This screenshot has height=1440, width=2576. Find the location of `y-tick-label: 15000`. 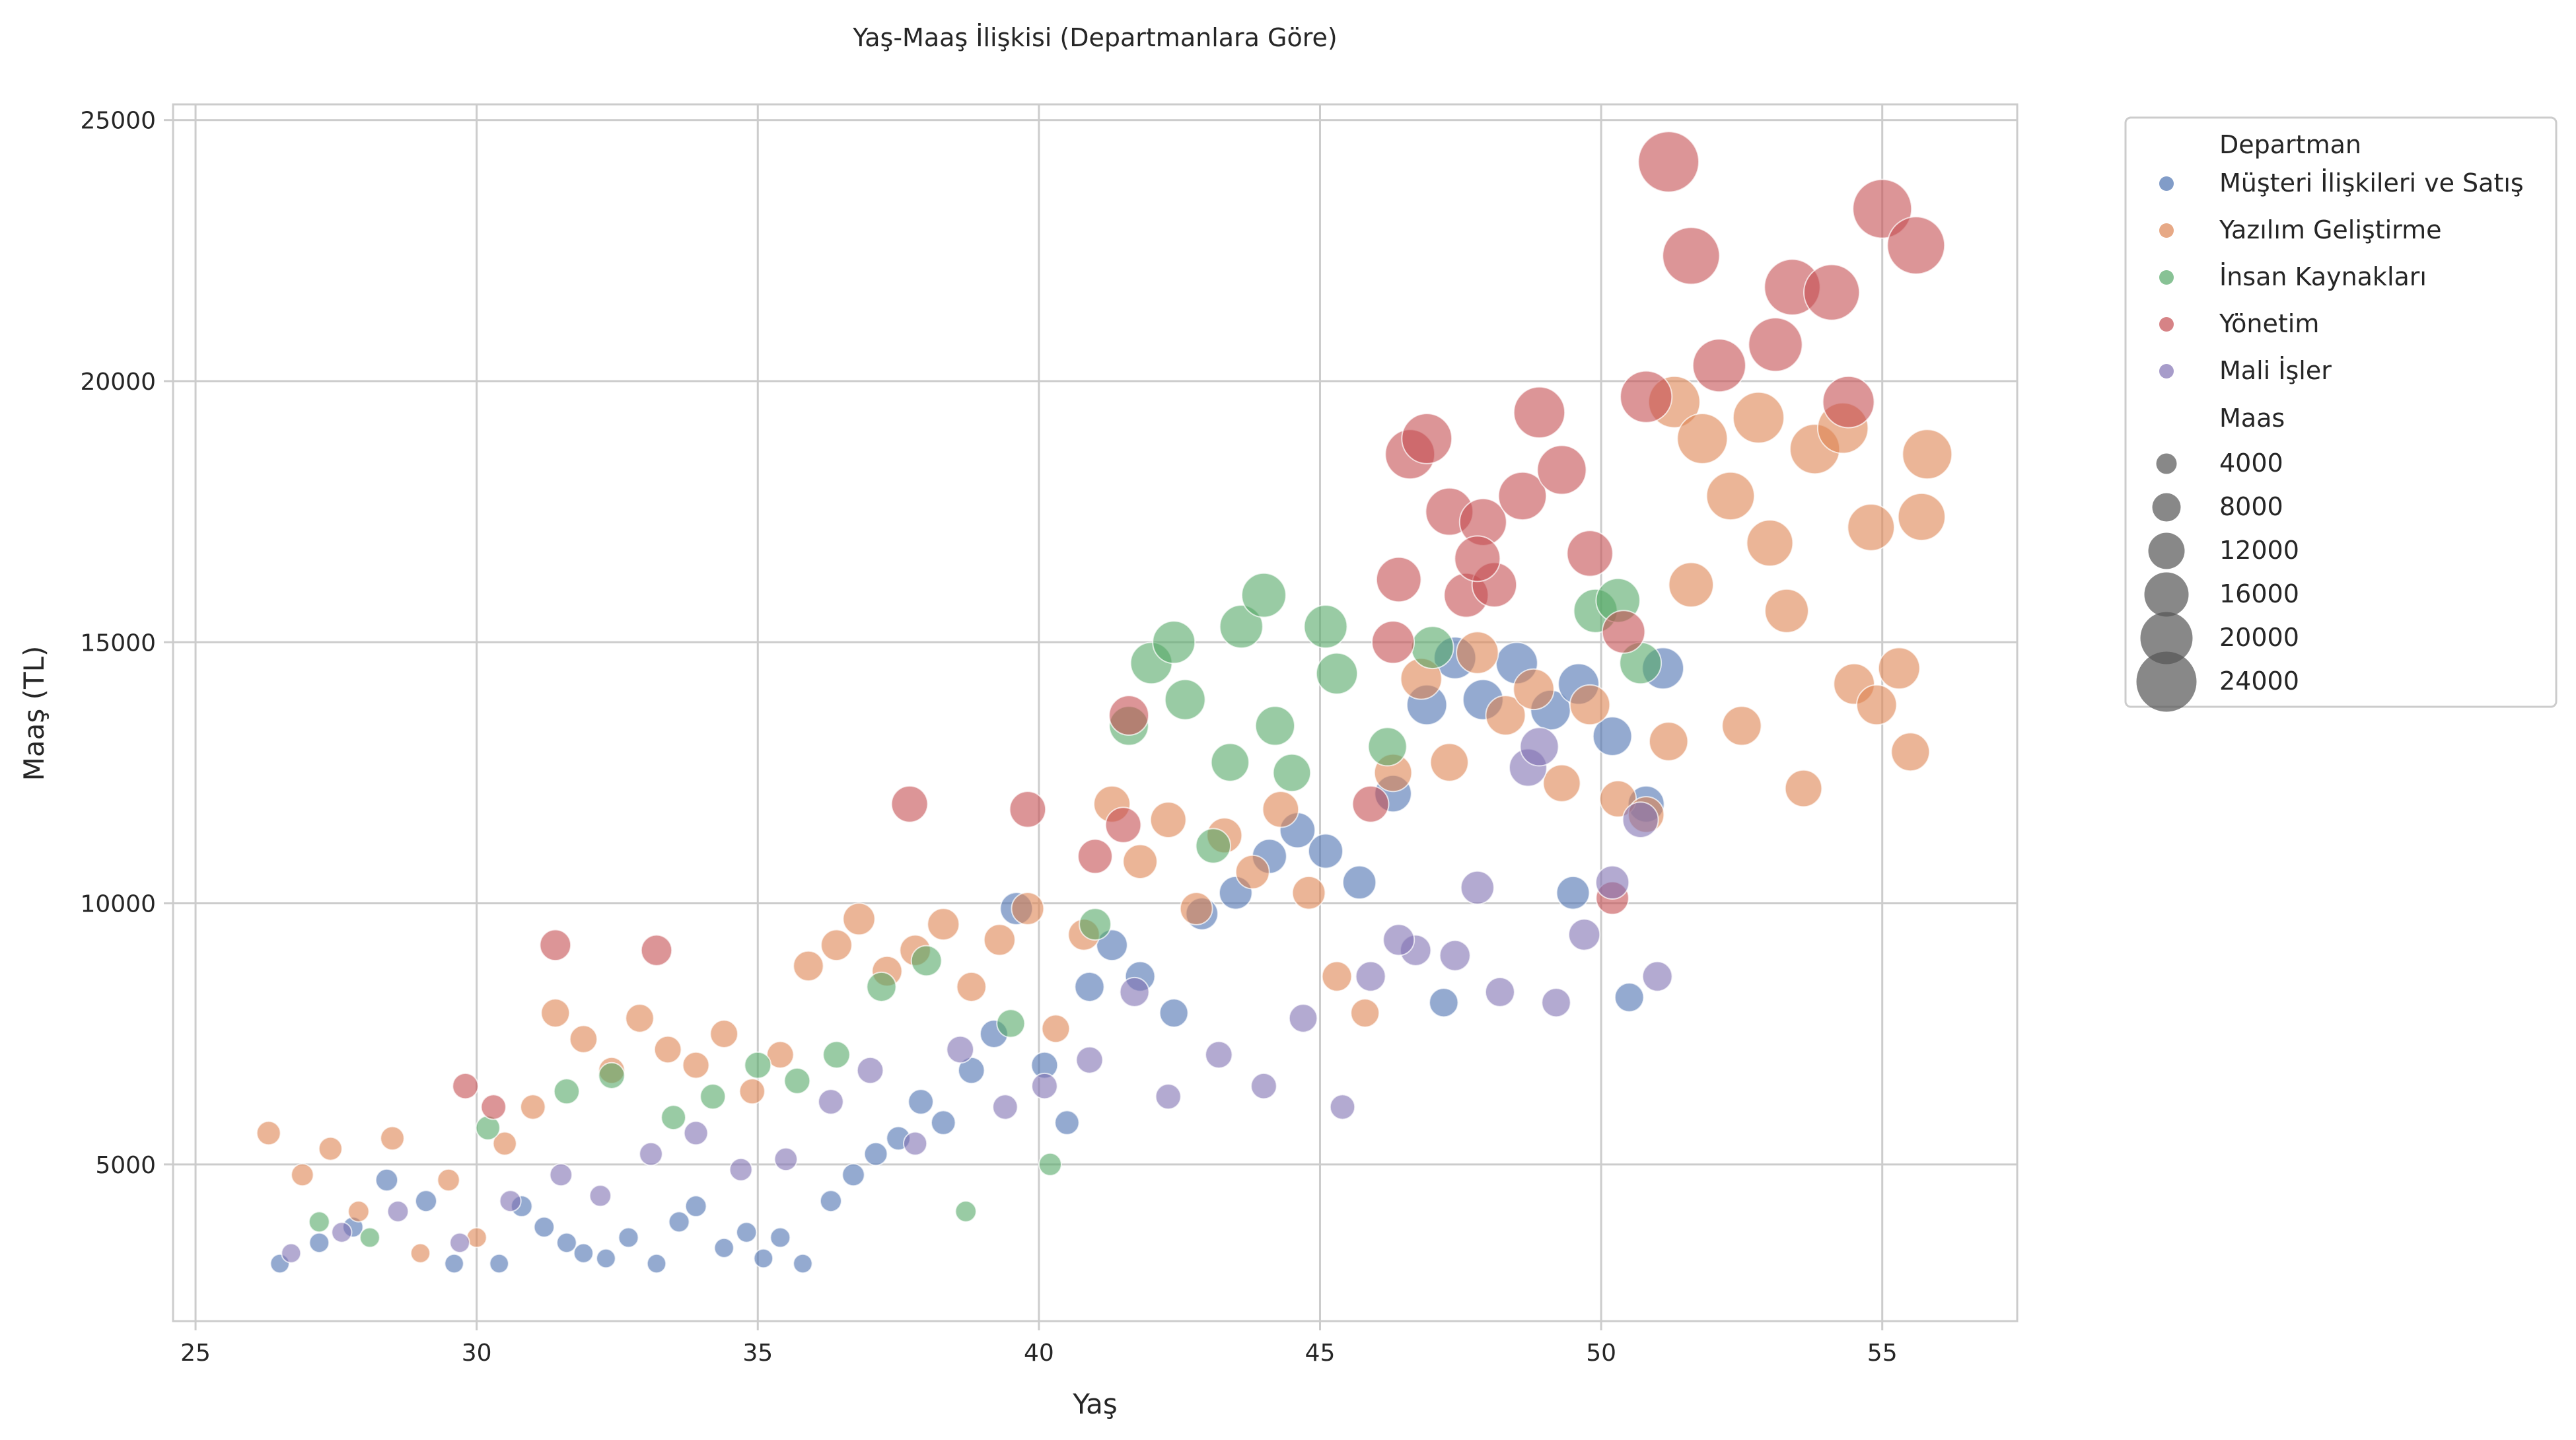

y-tick-label: 15000 is located at coordinates (118, 643).